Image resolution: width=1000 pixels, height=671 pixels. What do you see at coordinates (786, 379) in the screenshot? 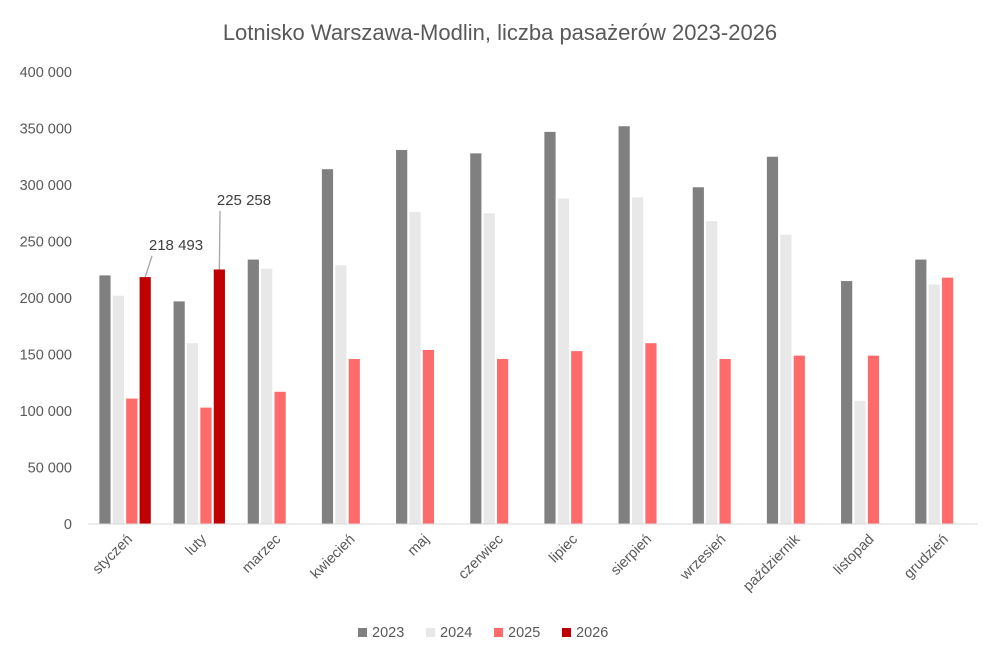
I see `bar-2024-październik` at bounding box center [786, 379].